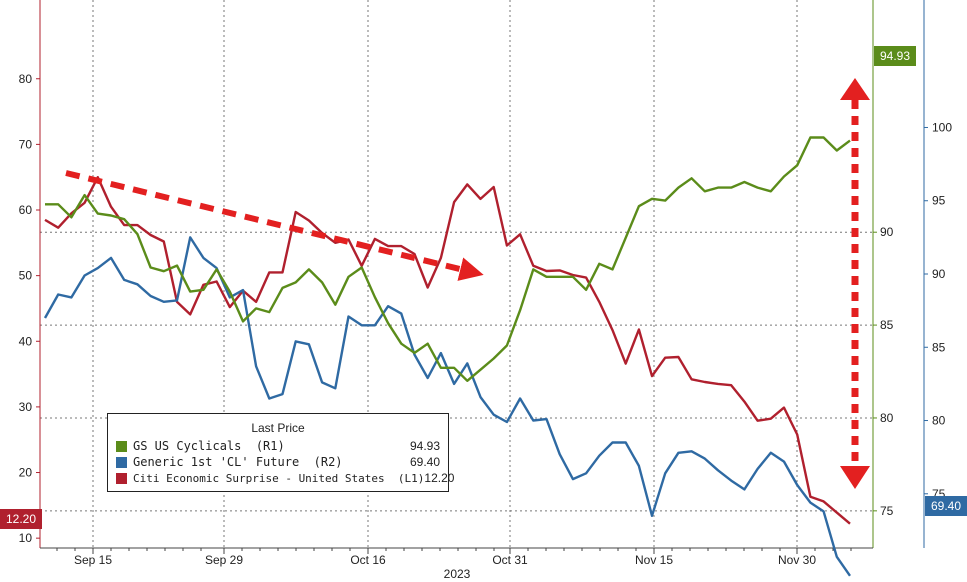  Describe the element at coordinates (278, 428) in the screenshot. I see `legend-title: Last Price` at that location.